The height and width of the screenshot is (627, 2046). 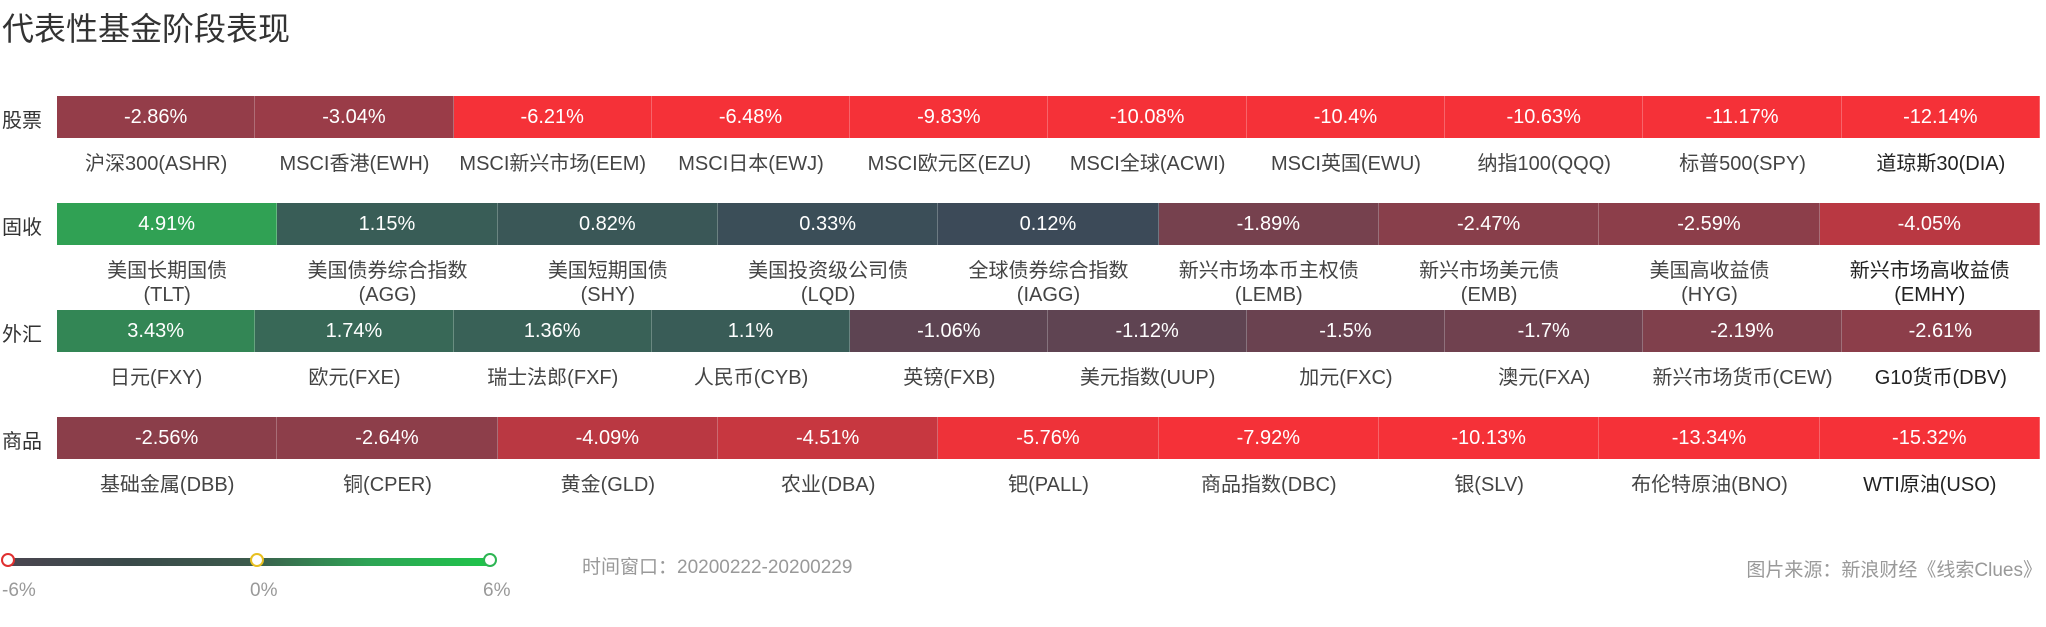 I want to click on fund-name-label: MSCI全球(ACWI), so click(x=1147, y=164).